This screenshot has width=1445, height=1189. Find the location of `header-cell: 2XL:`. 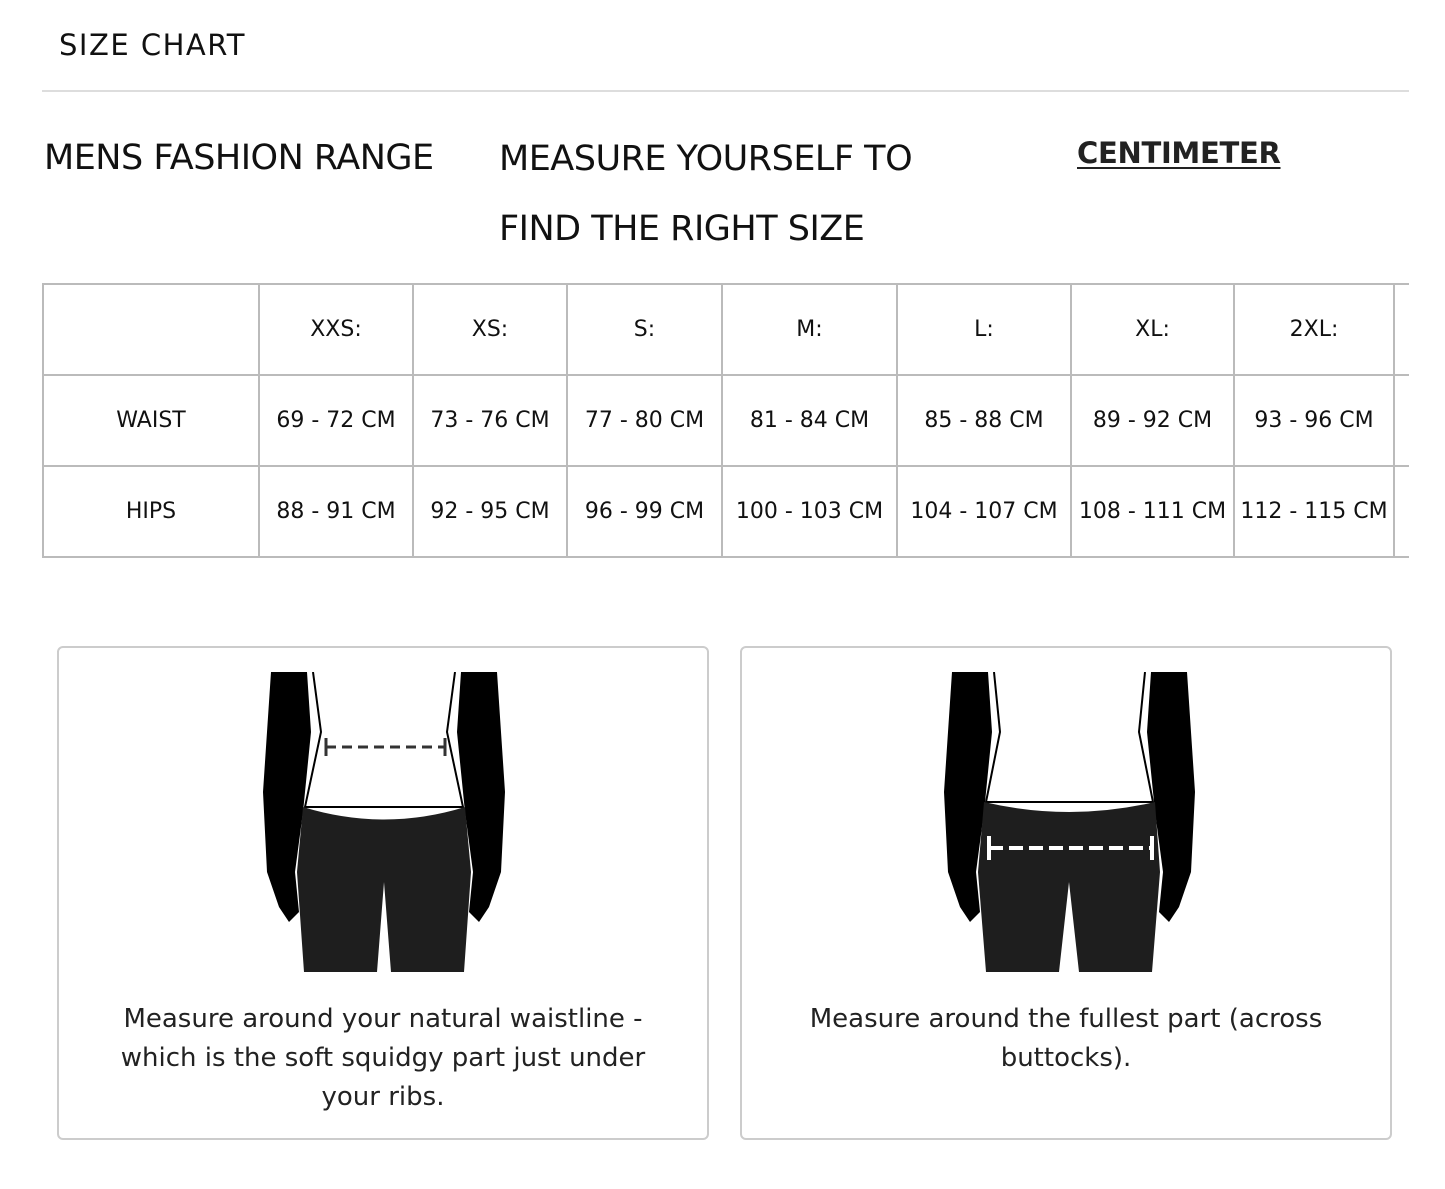

header-cell: 2XL: is located at coordinates (1314, 329).